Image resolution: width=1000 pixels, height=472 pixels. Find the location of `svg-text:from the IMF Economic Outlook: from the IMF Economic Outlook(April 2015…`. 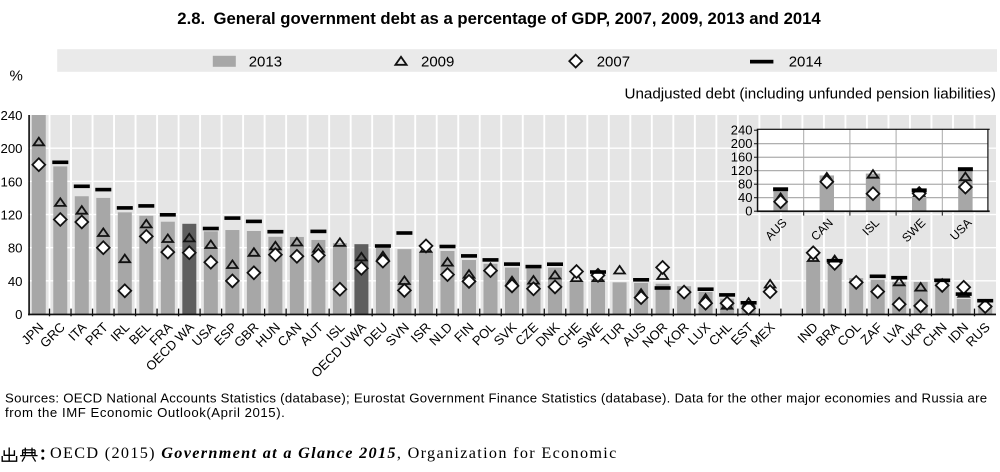

svg-text:from the IMF Economic Outlook: from the IMF Economic Outlook(April 2015… is located at coordinates (145, 412).